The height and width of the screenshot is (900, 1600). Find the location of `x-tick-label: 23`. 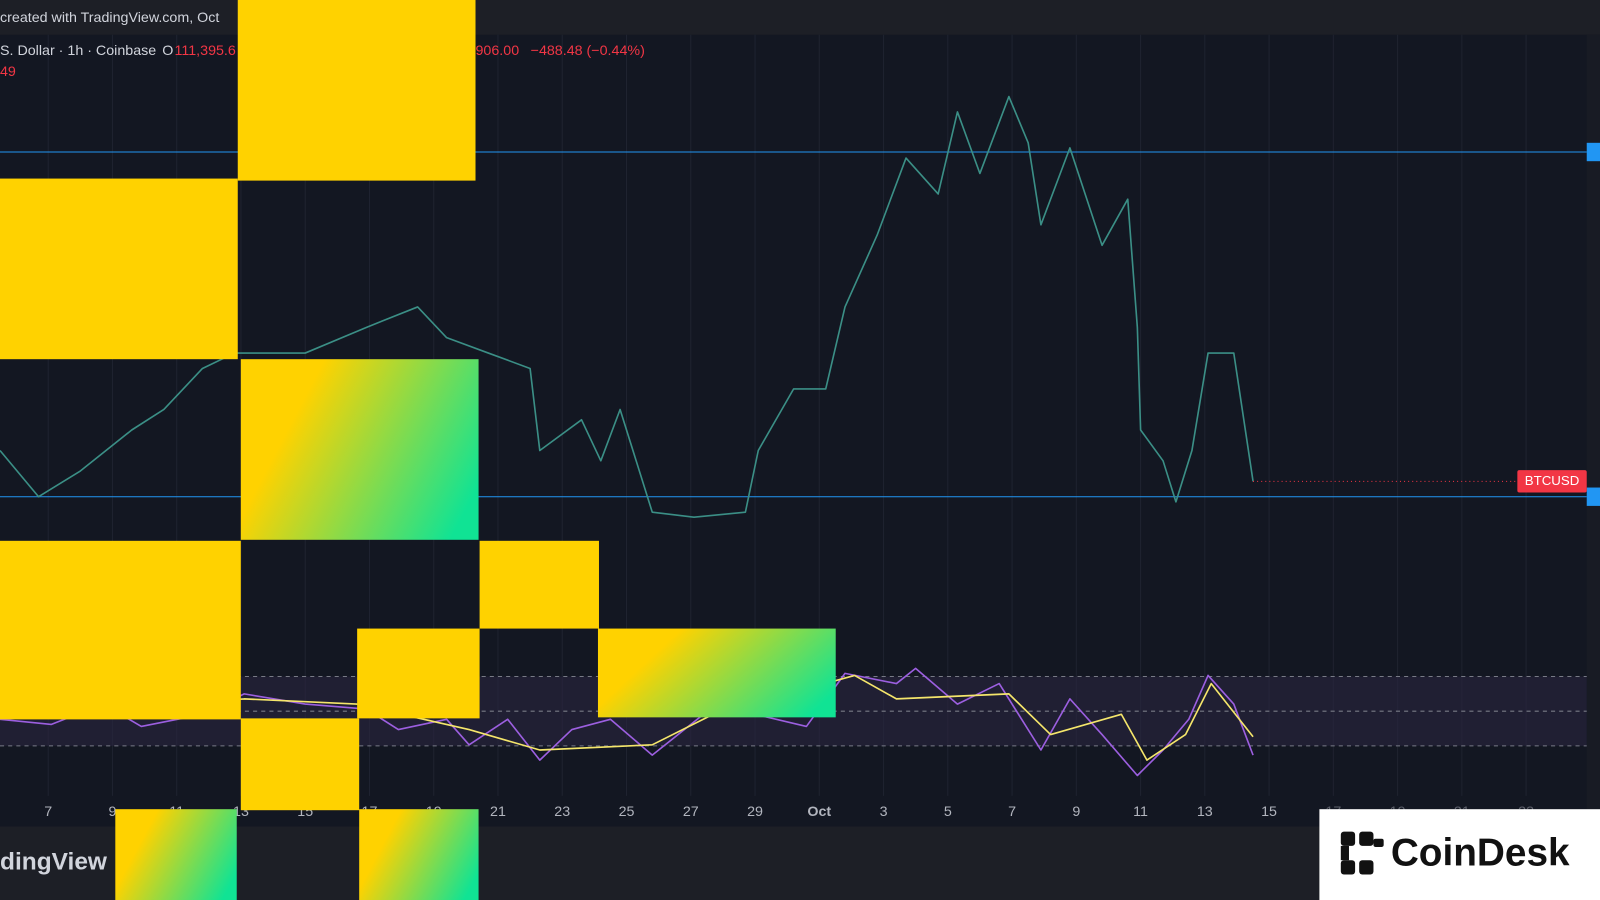

x-tick-label: 23 is located at coordinates (562, 812).